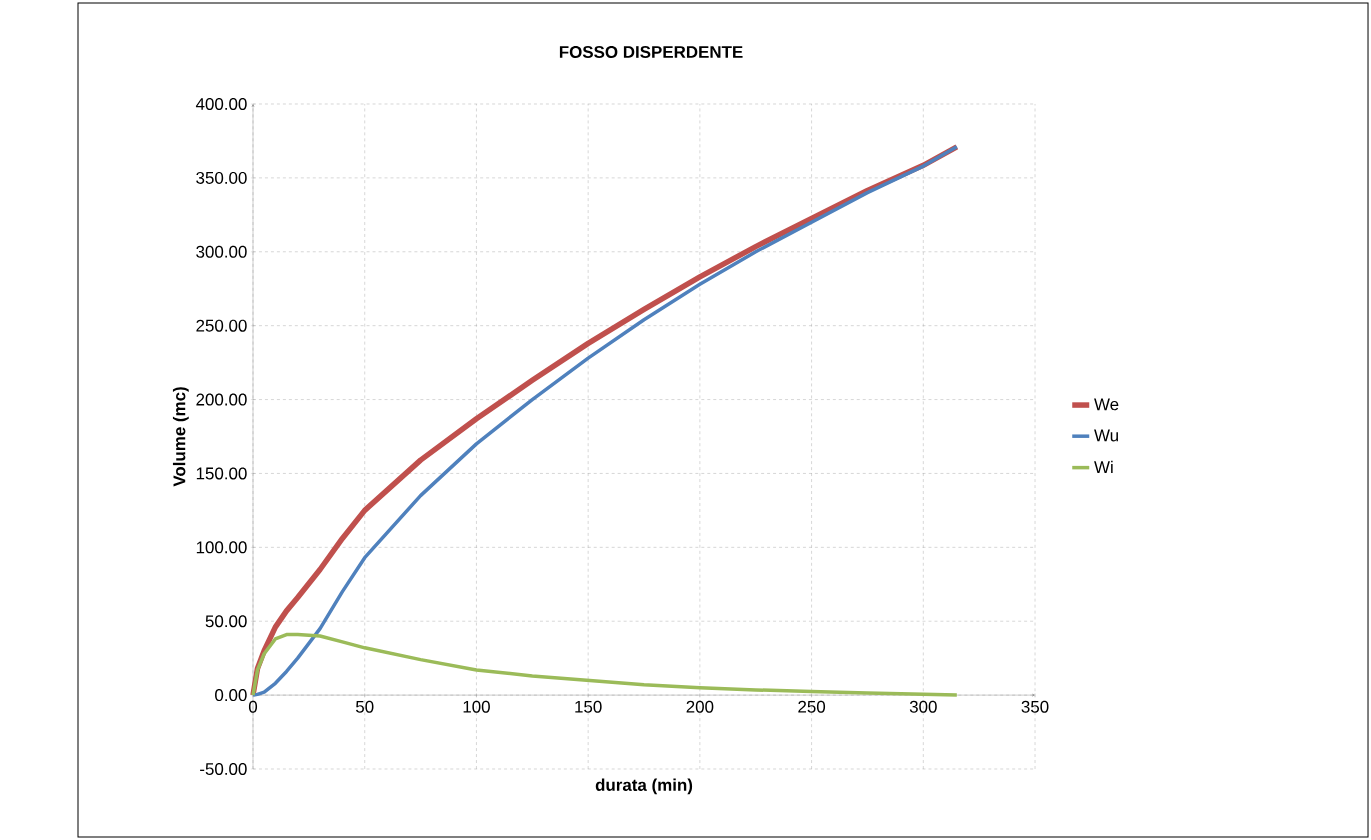 Image resolution: width=1371 pixels, height=840 pixels. What do you see at coordinates (923, 706) in the screenshot?
I see `x-tick-label: 300` at bounding box center [923, 706].